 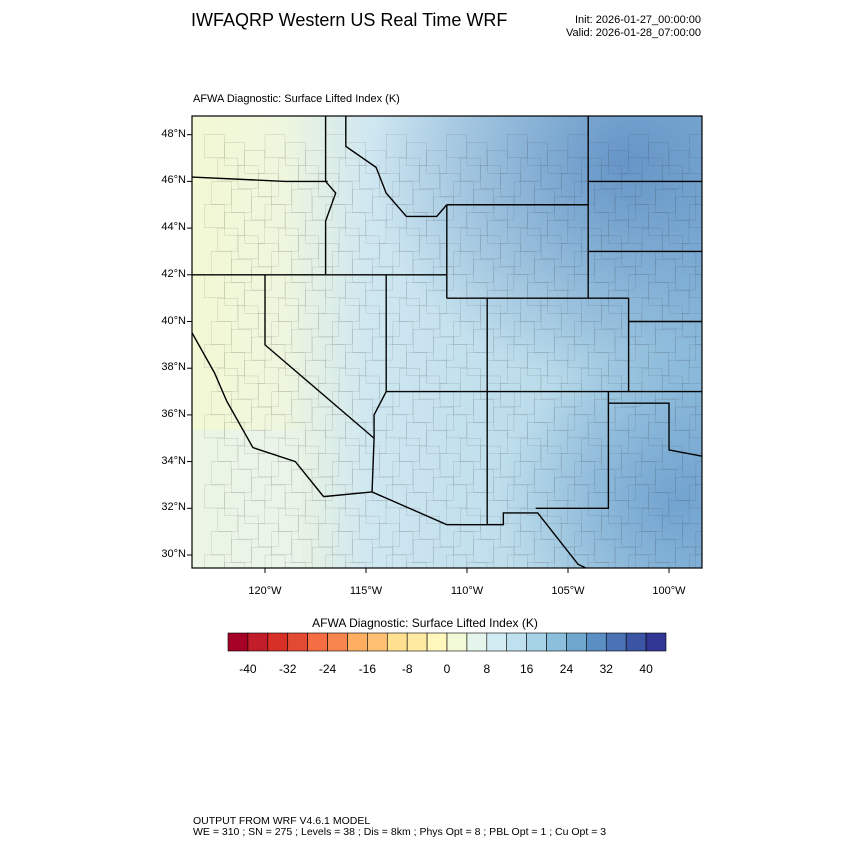 I want to click on lat-label: 46°N, so click(x=173, y=180).